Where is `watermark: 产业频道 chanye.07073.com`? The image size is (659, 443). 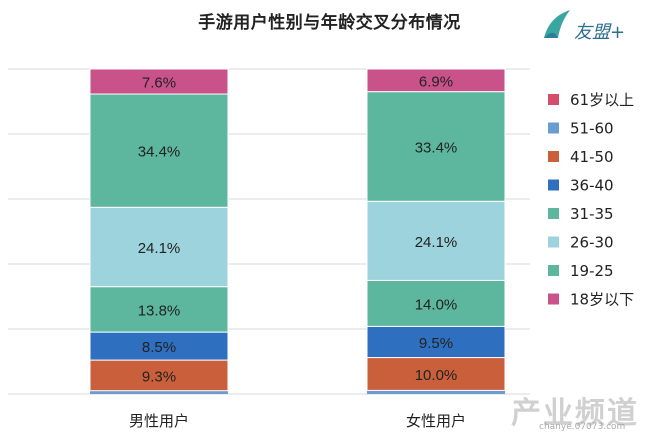 watermark: 产业频道 chanye.07073.com is located at coordinates (580, 413).